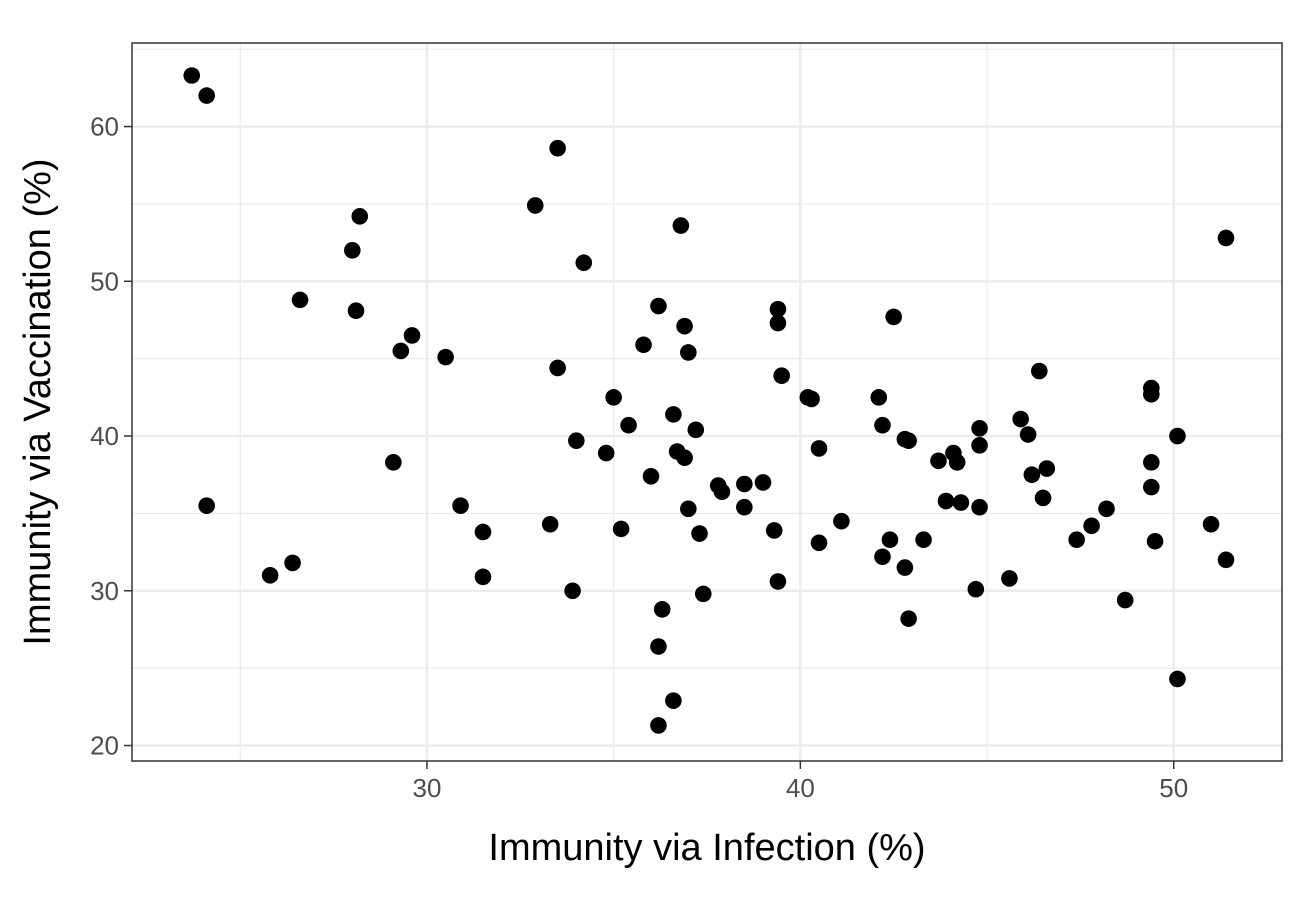 The height and width of the screenshot is (900, 1300). I want to click on x-axis-title: Immunity via Infection (%), so click(706, 848).